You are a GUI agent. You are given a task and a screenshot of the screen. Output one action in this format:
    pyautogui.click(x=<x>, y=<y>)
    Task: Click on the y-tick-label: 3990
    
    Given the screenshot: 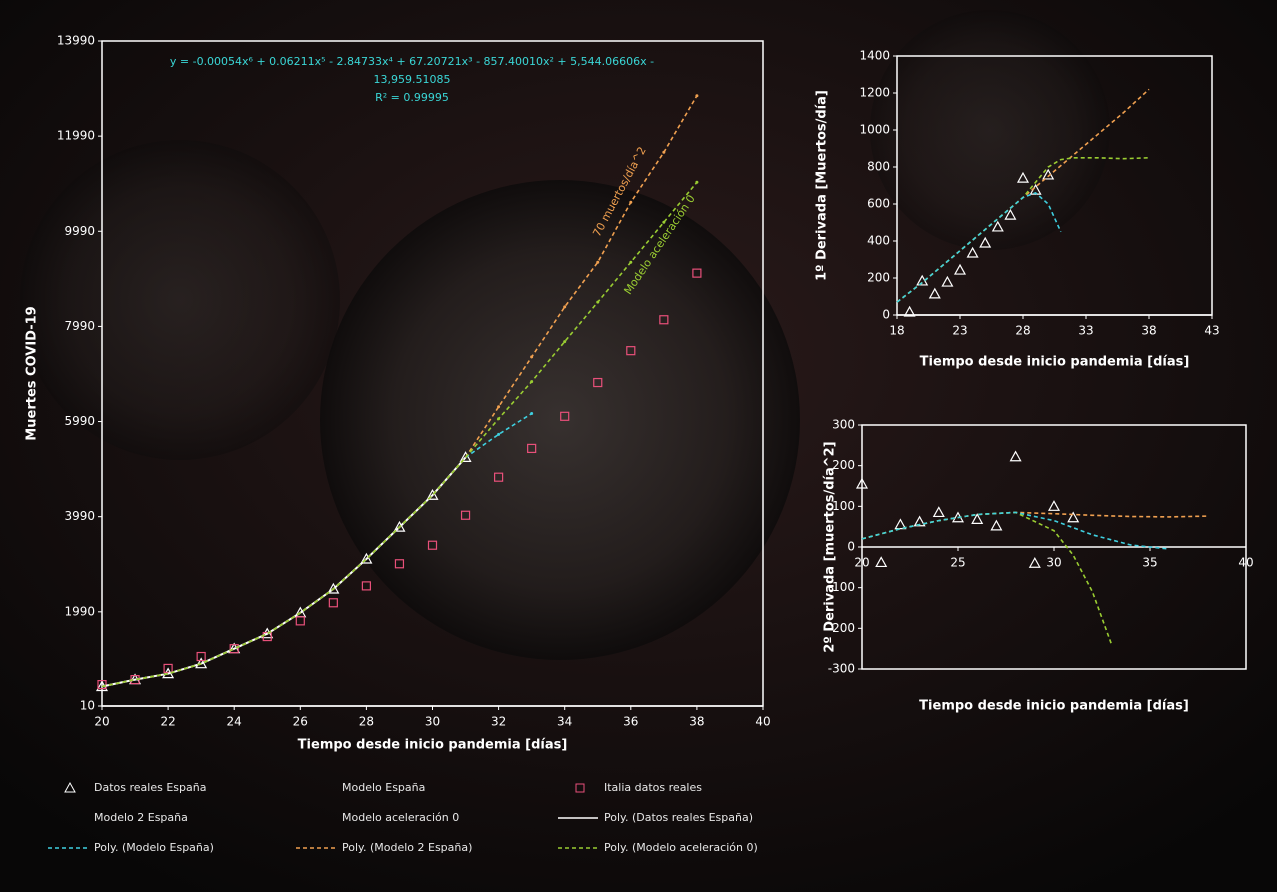 What is the action you would take?
    pyautogui.click(x=79, y=516)
    